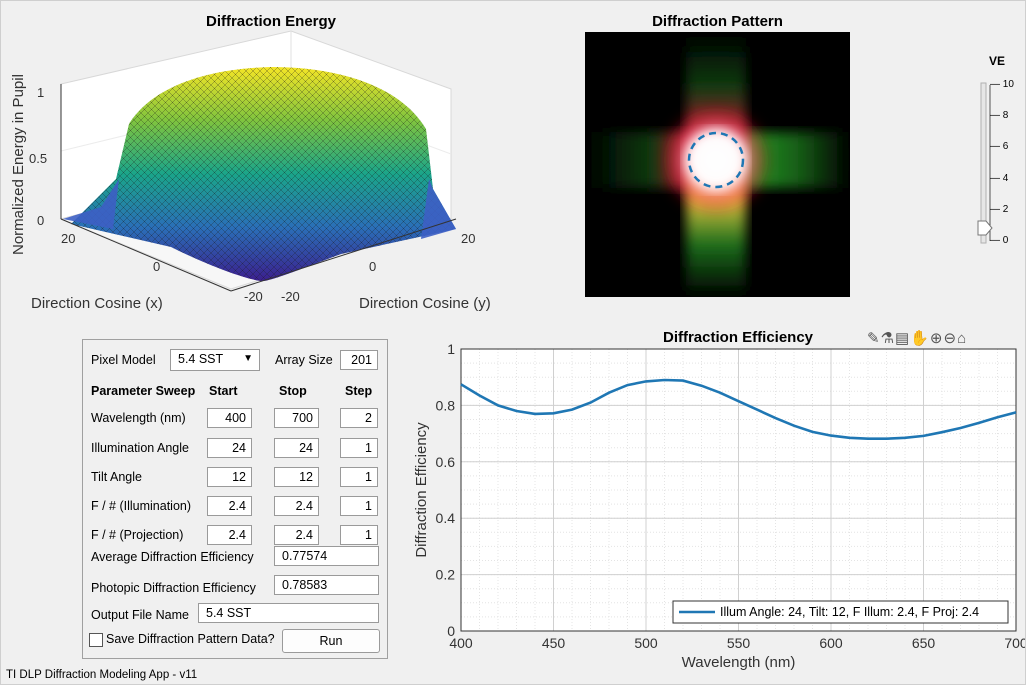 The width and height of the screenshot is (1026, 685). Describe the element at coordinates (1014, 643) in the screenshot. I see `x-tick-label: 700` at that location.